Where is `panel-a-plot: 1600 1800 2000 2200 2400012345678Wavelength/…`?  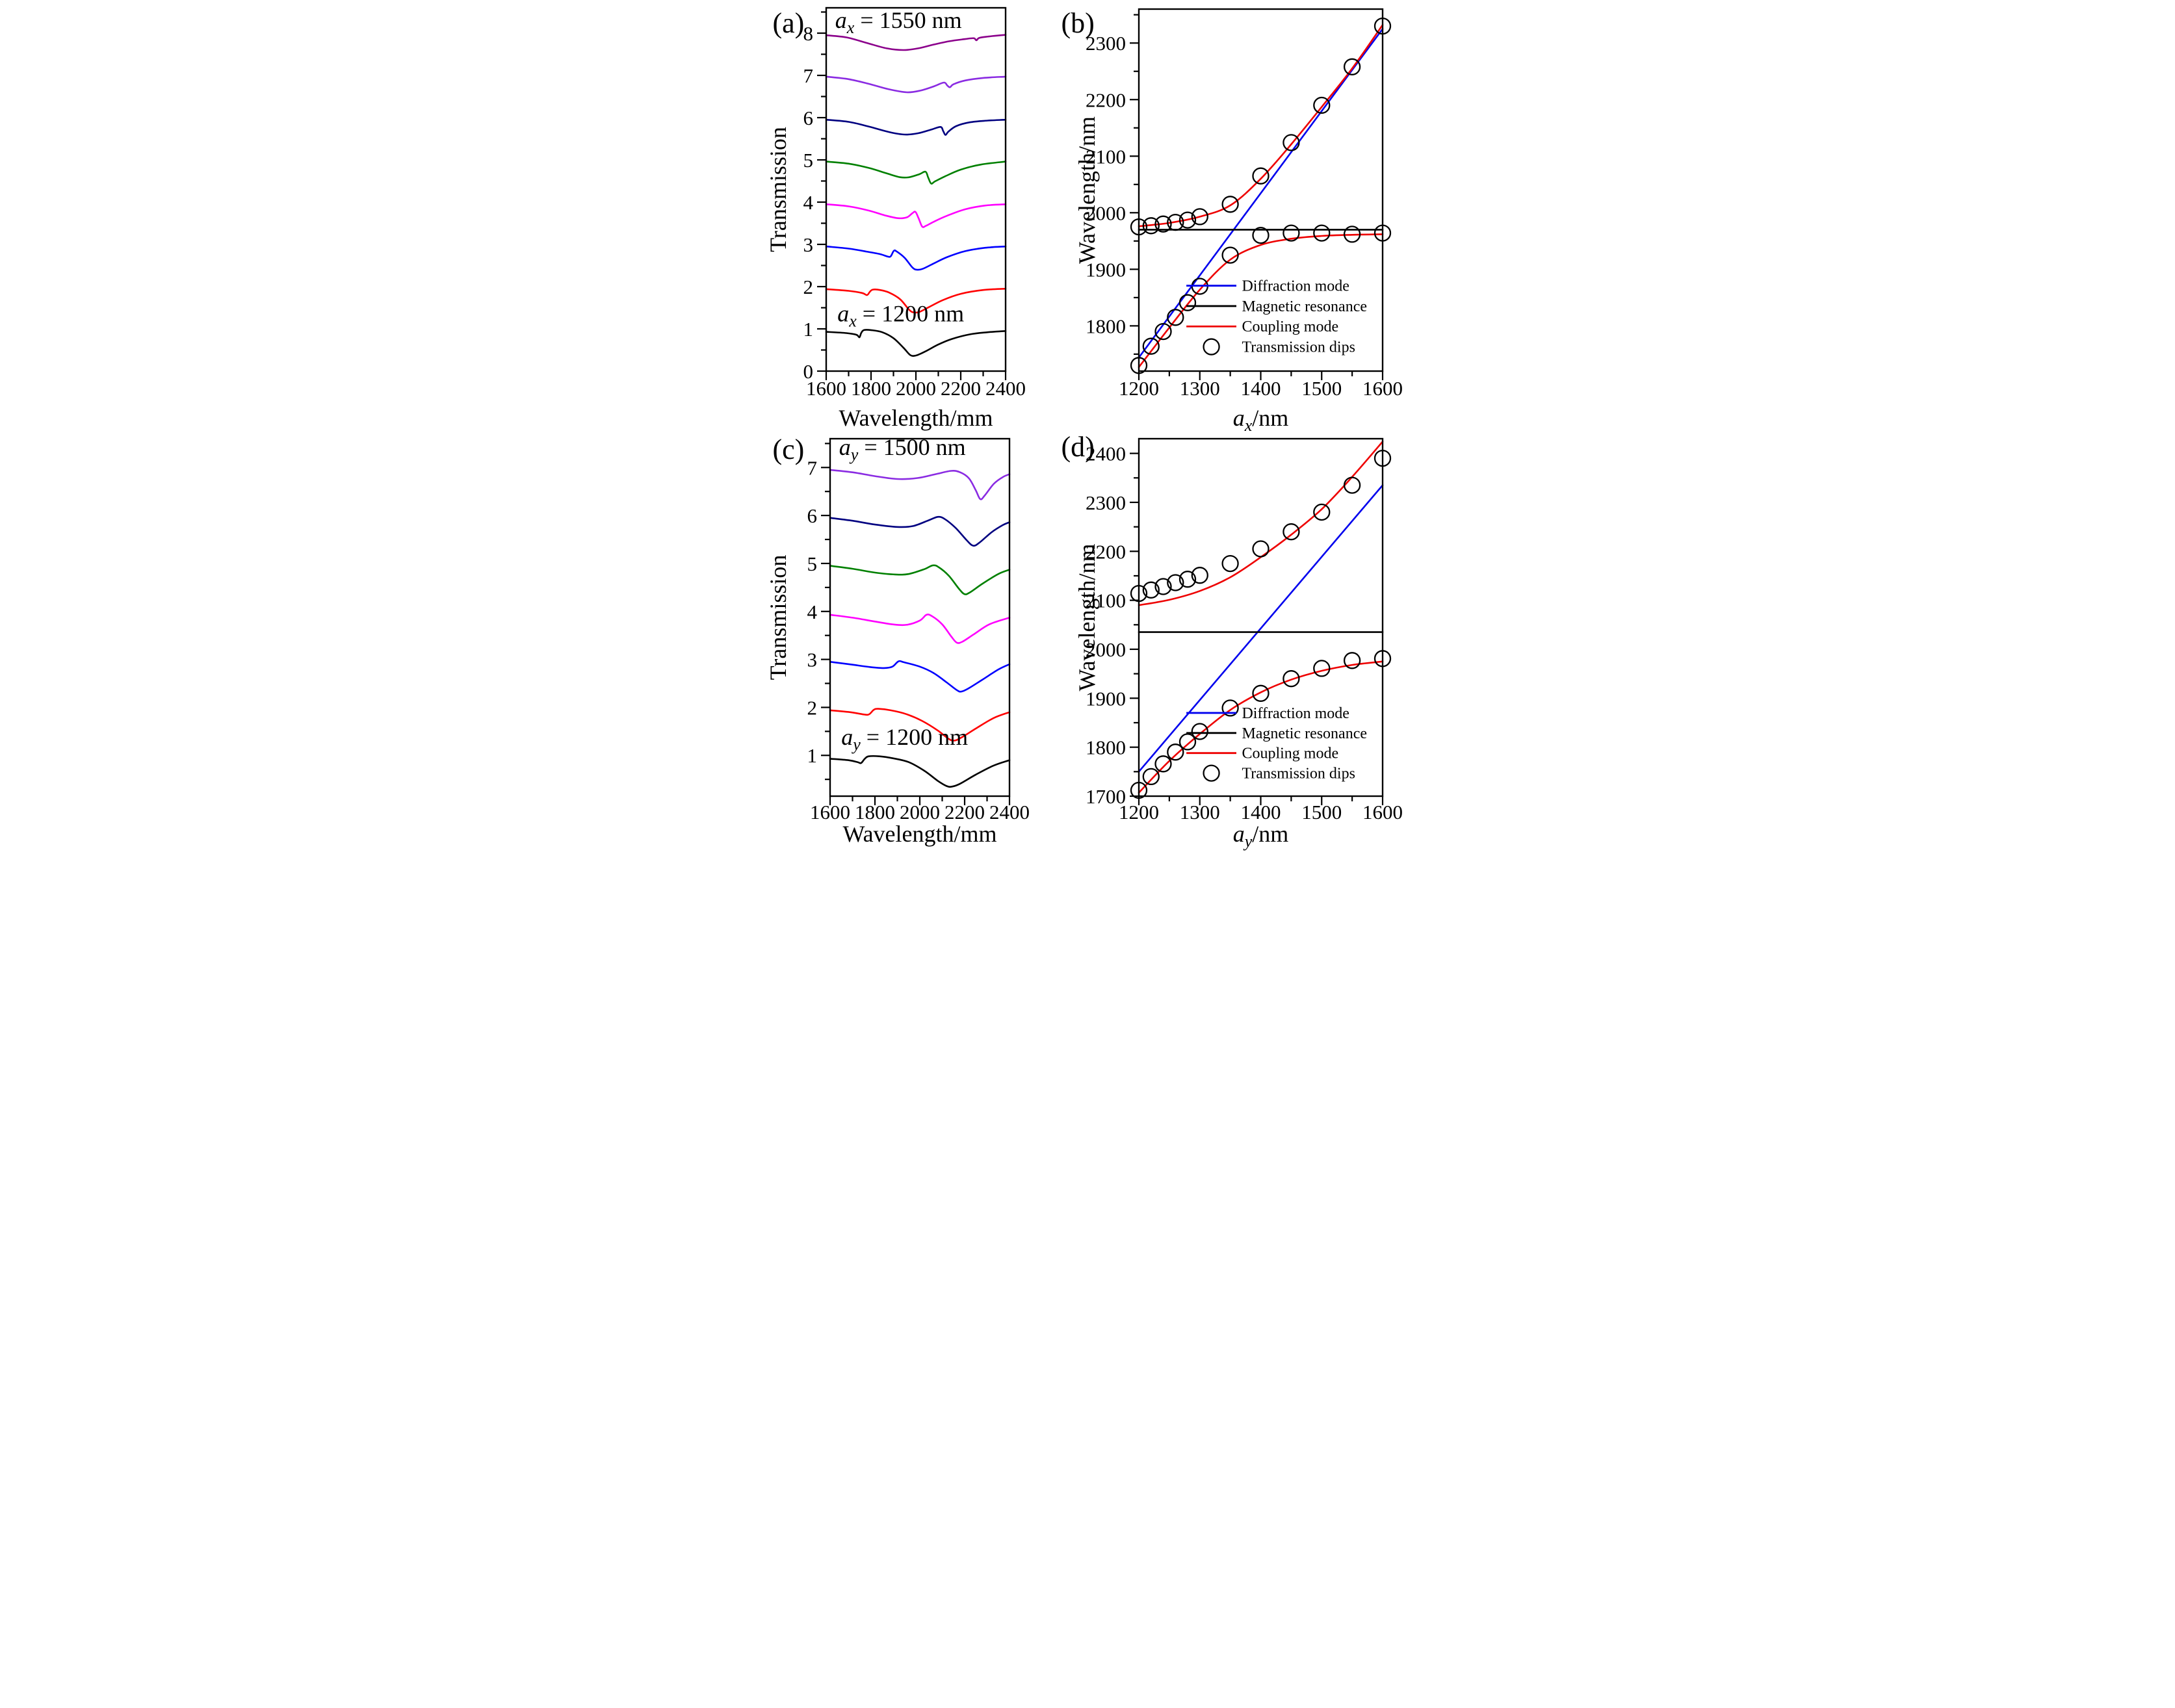
panel-a-plot: 1600 1800 2000 2200 2400012345678Wavelength/… is located at coordinates (895, 218).